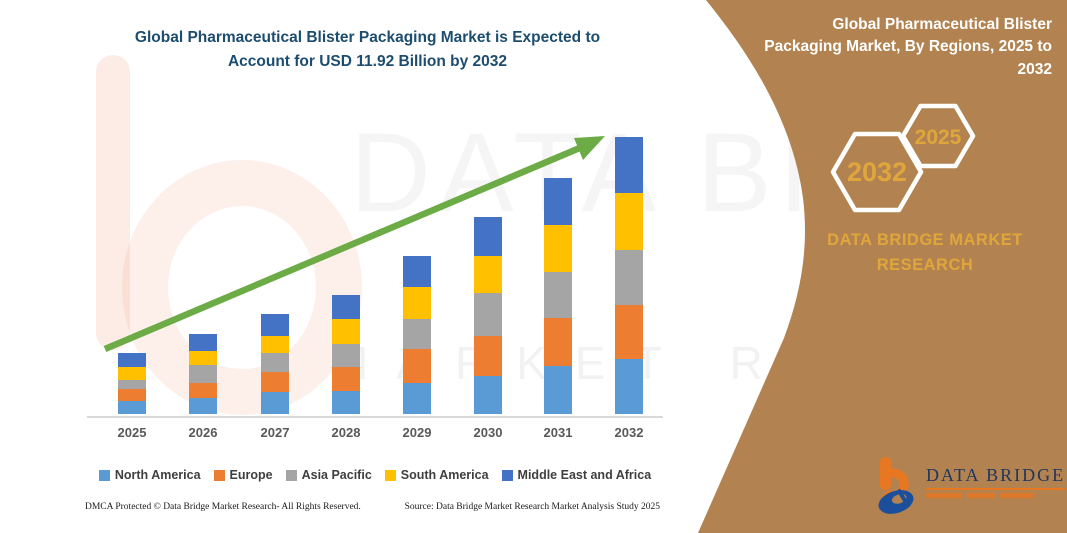 This screenshot has height=533, width=1067. I want to click on bar-segment-north-america-2026, so click(203, 405).